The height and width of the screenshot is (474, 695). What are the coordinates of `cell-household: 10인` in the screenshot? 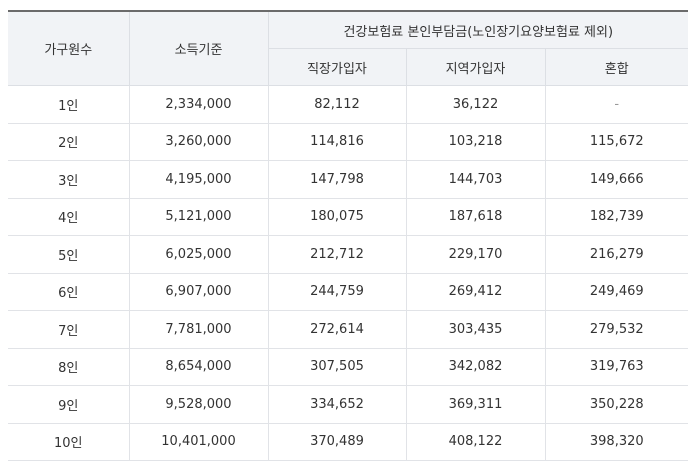 It's located at (69, 441).